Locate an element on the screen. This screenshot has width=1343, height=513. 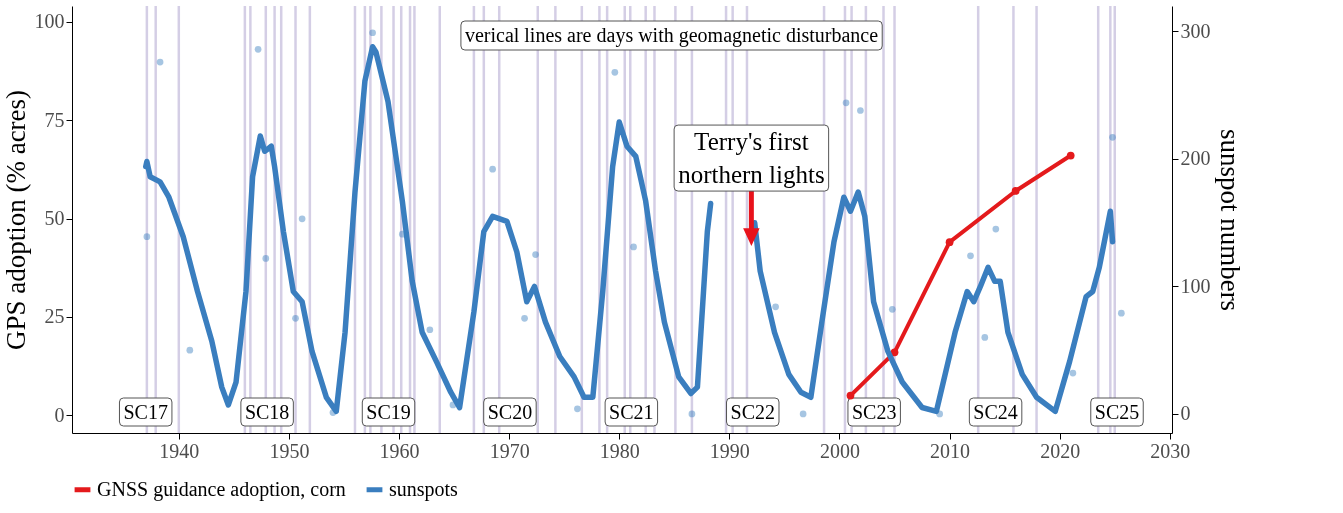
y-tick-label: 25 is located at coordinates (54, 316).